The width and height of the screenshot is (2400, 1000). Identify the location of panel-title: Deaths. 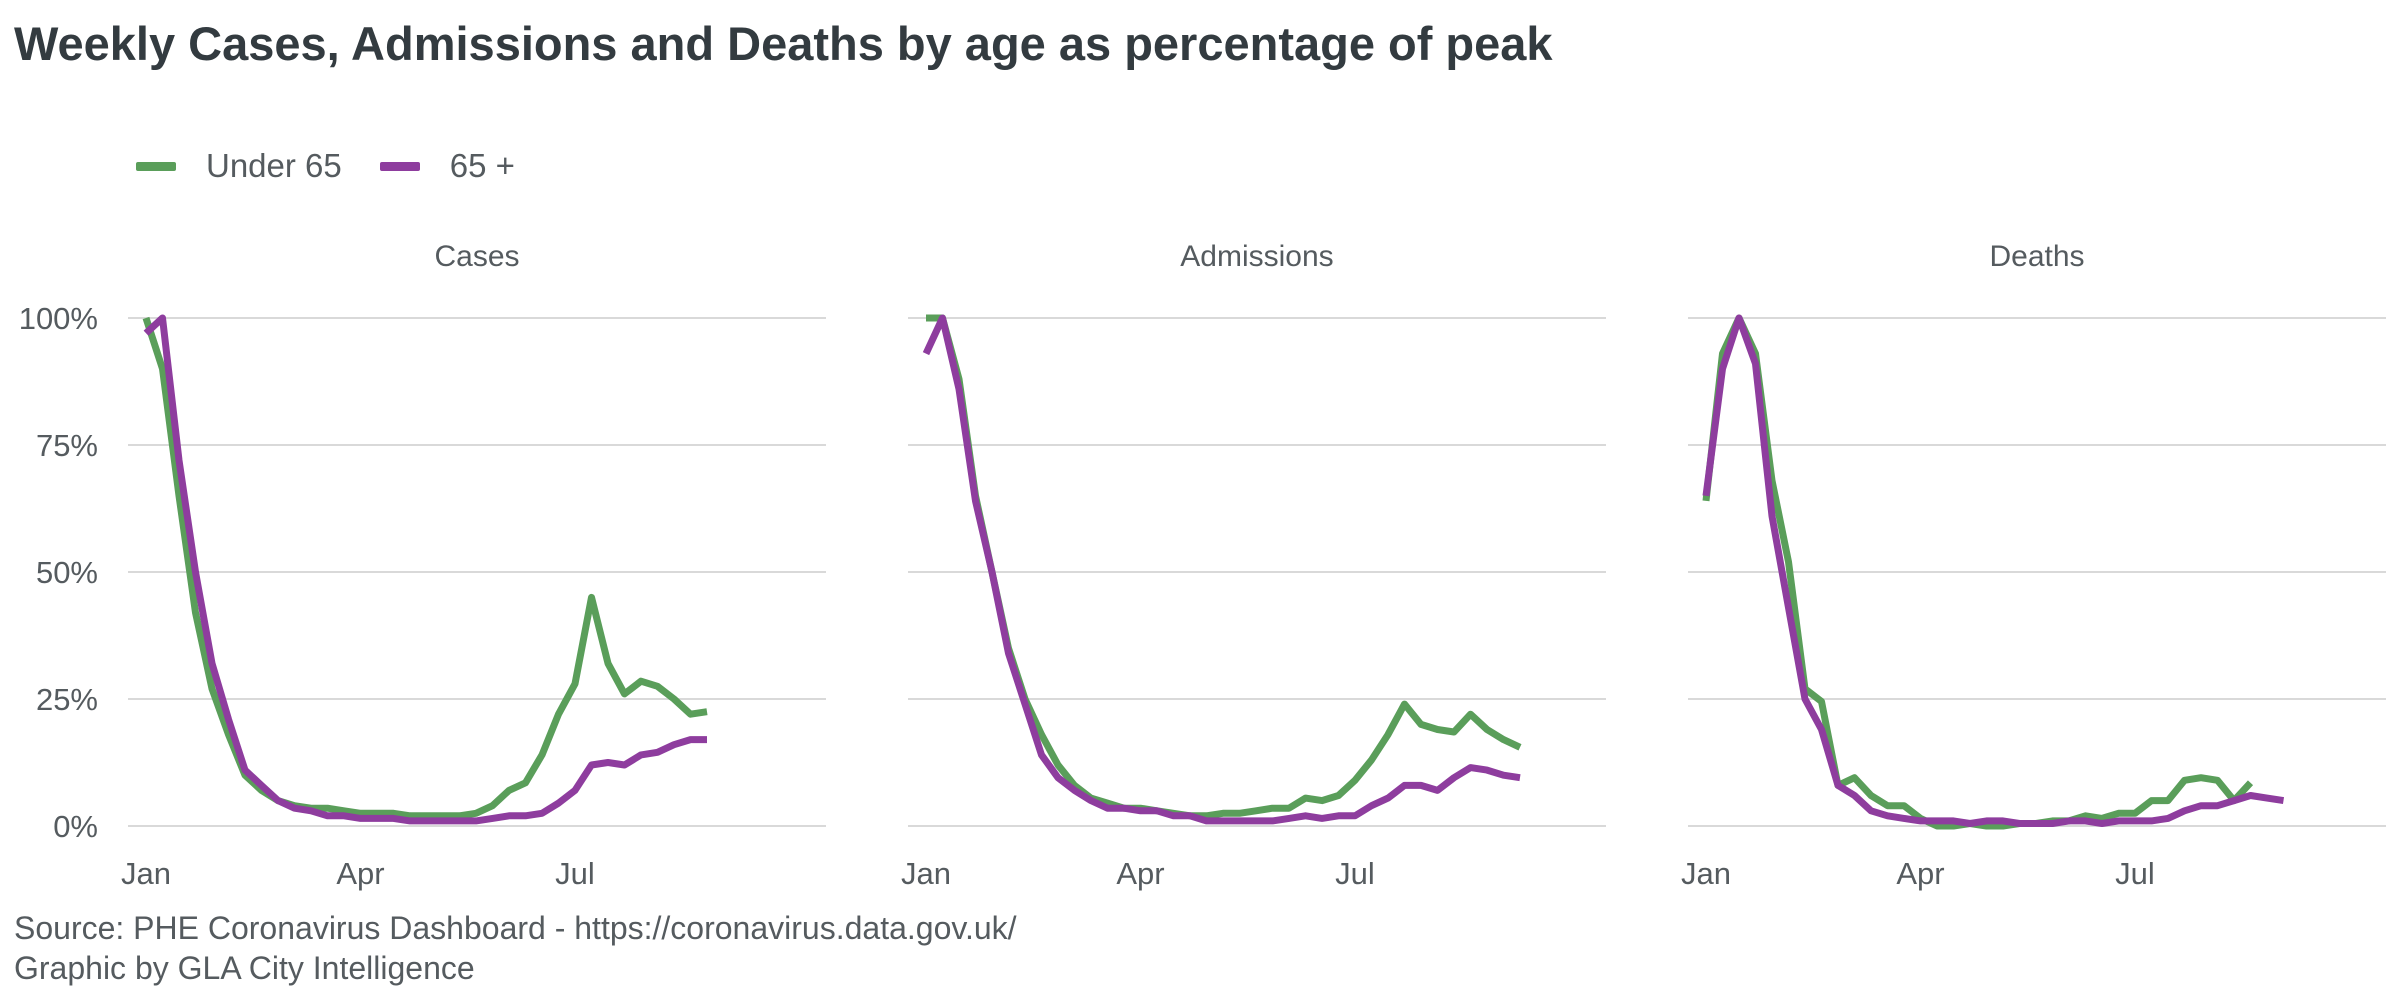
(2036, 256).